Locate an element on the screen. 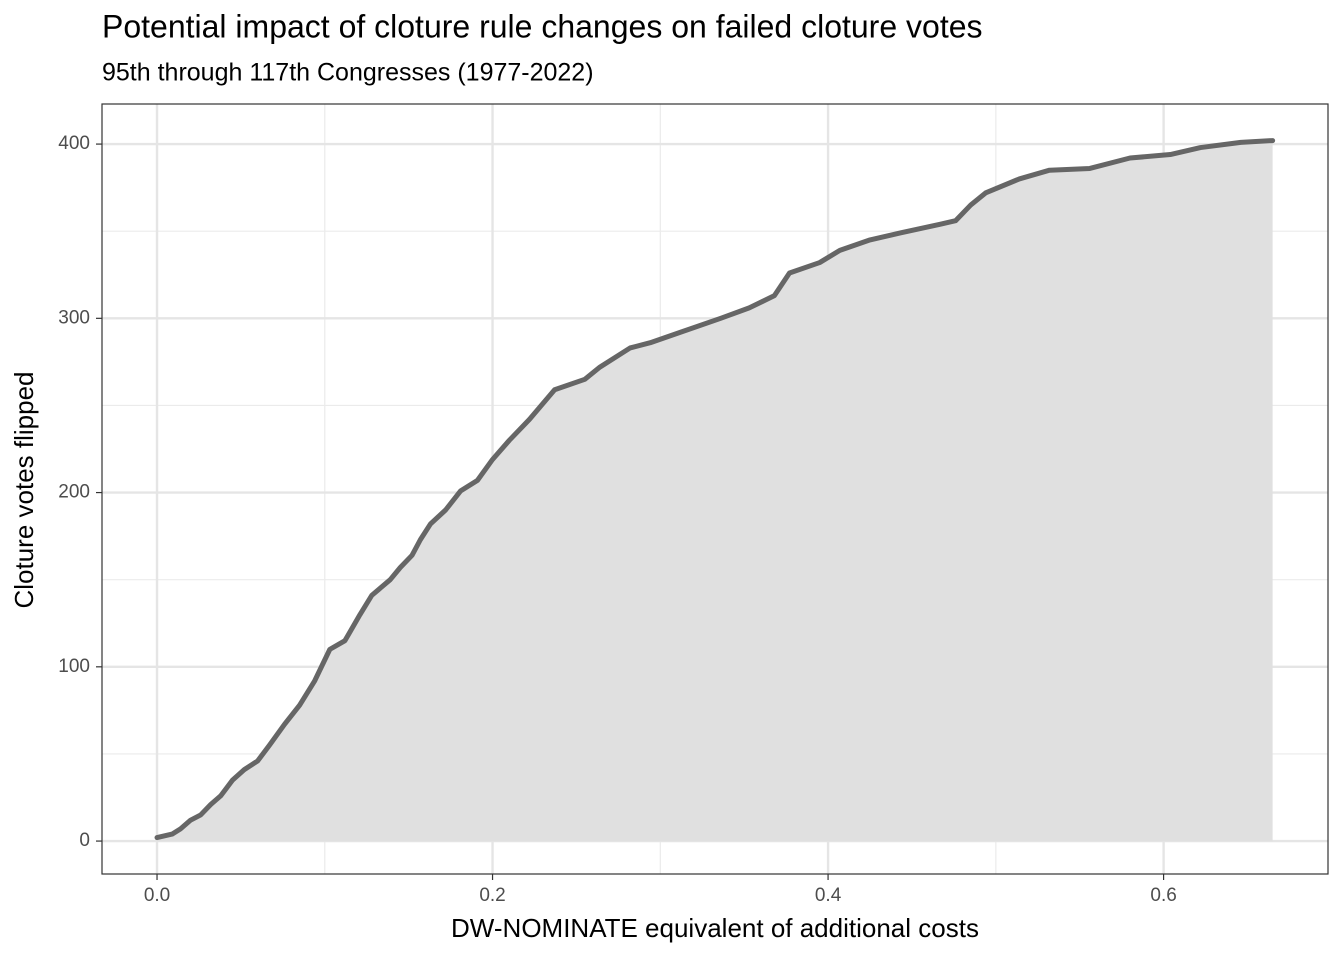  y-tick-label: 300 is located at coordinates (74, 317).